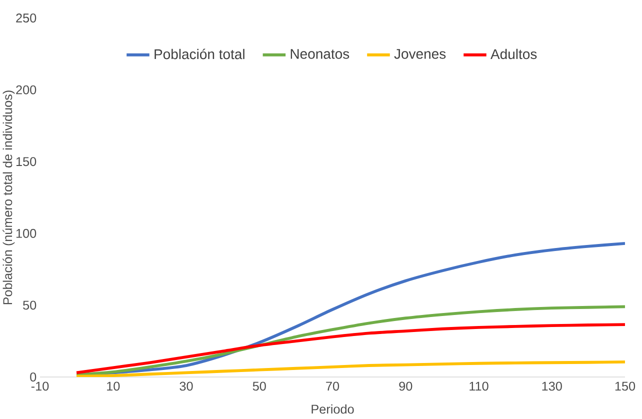 The width and height of the screenshot is (642, 419). I want to click on x-tick-label: 150, so click(625, 386).